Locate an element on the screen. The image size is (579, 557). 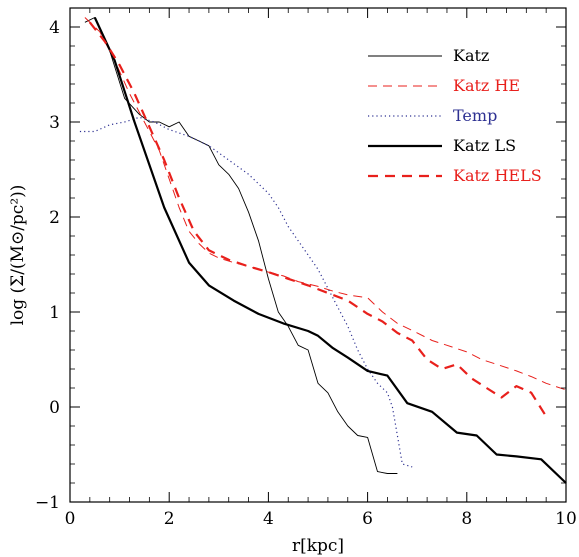
y-tick-label: 4 is located at coordinates (54, 28).